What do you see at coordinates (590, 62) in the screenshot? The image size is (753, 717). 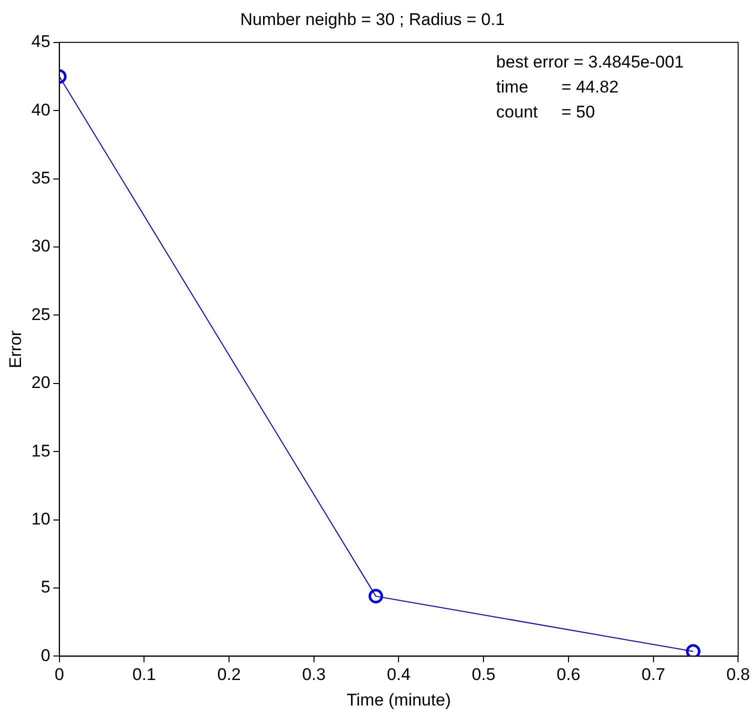 I see `annotation: best error = 3.4845e-001` at bounding box center [590, 62].